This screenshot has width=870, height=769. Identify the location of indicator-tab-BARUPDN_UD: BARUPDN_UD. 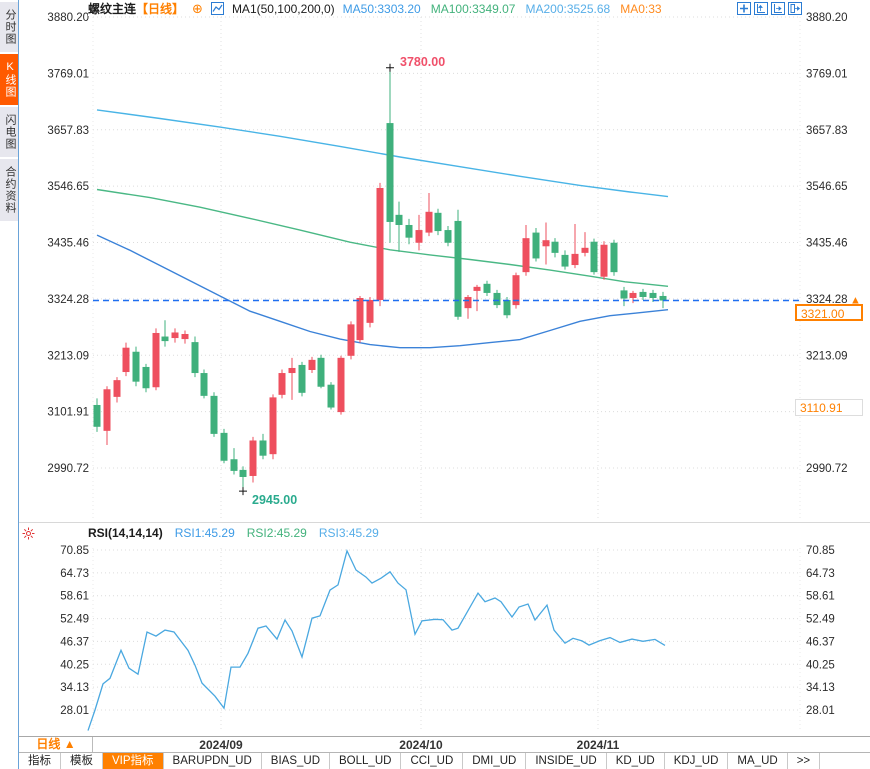
(213, 761).